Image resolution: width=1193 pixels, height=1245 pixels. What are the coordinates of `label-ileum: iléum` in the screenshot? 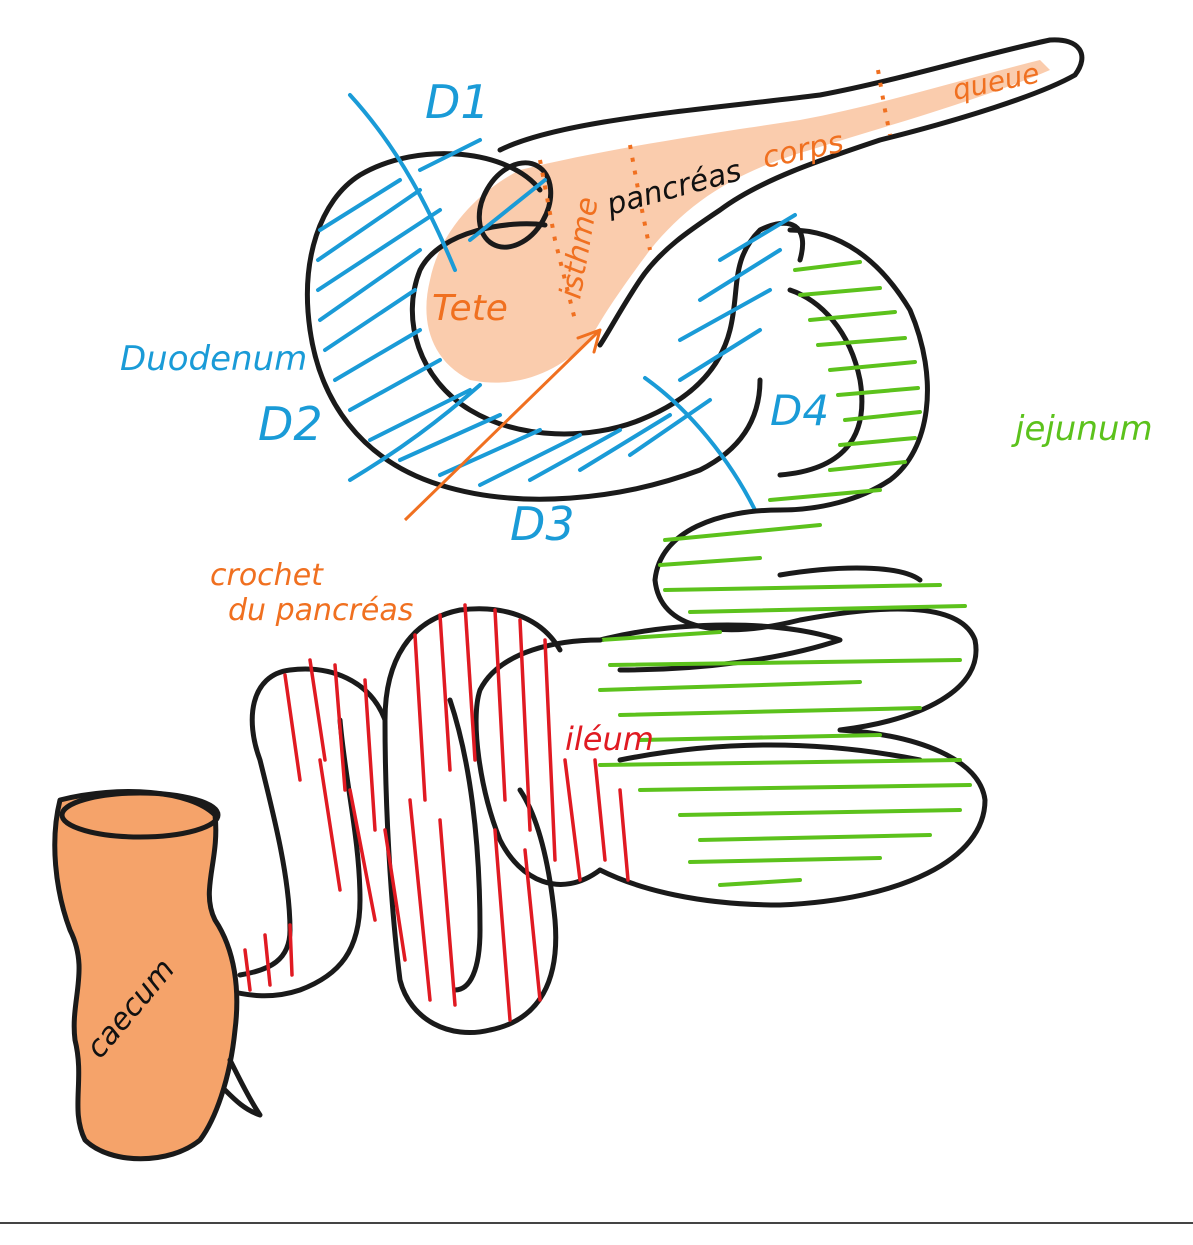 It's located at (609, 739).